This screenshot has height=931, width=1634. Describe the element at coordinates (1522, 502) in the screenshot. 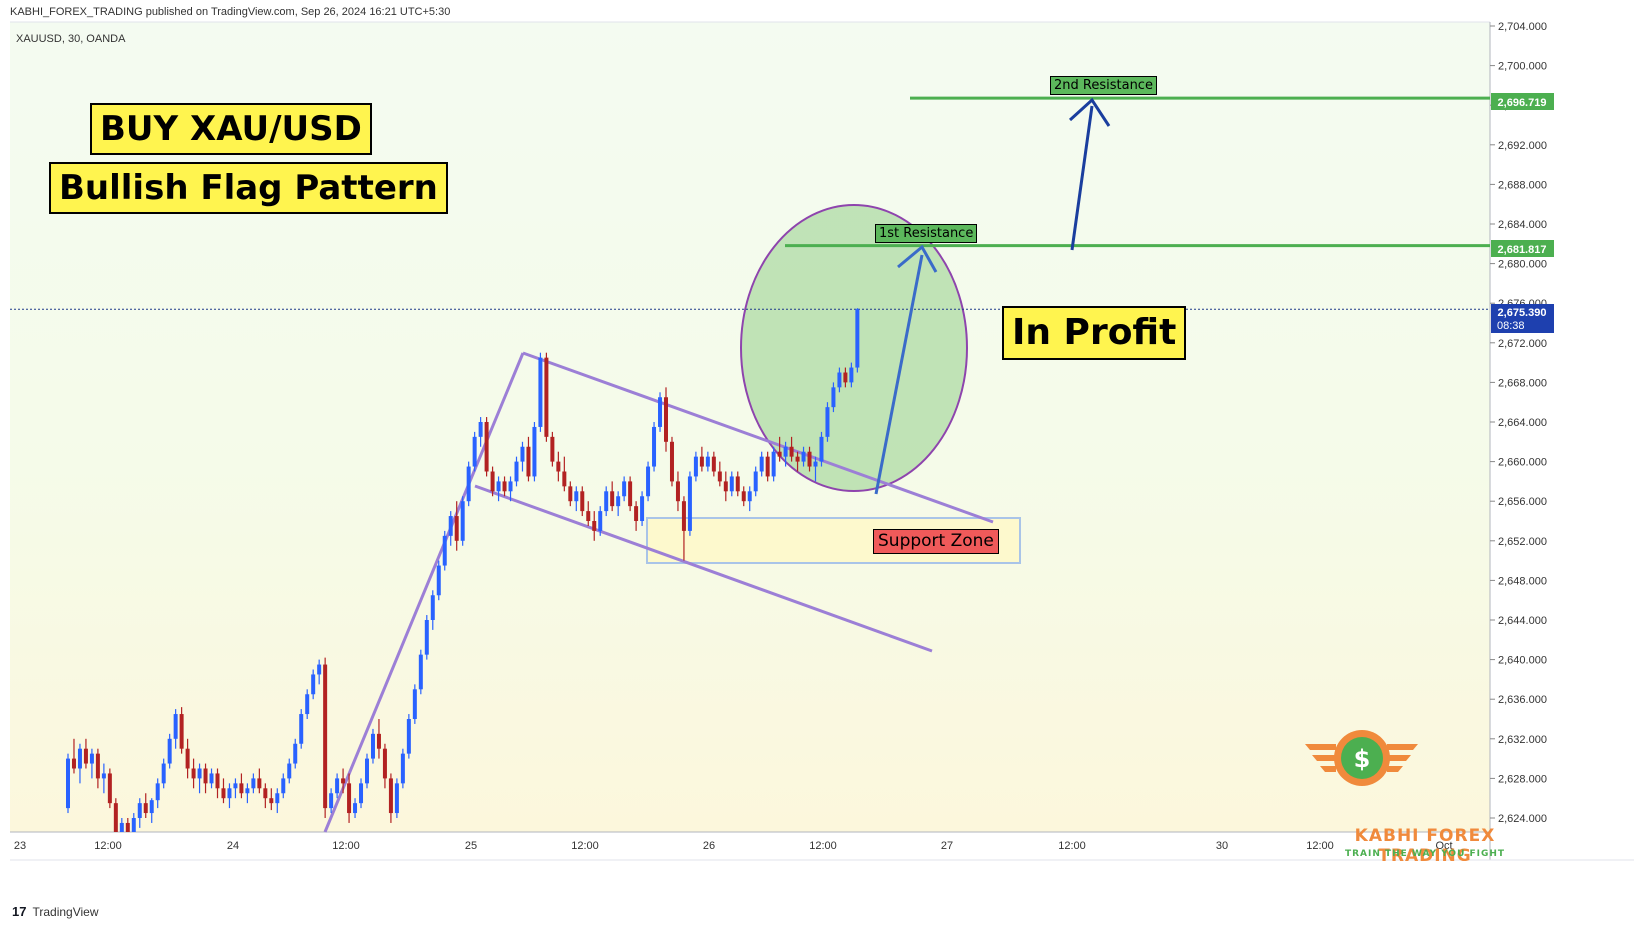

I see `price-tick-label: 2,656.000` at that location.